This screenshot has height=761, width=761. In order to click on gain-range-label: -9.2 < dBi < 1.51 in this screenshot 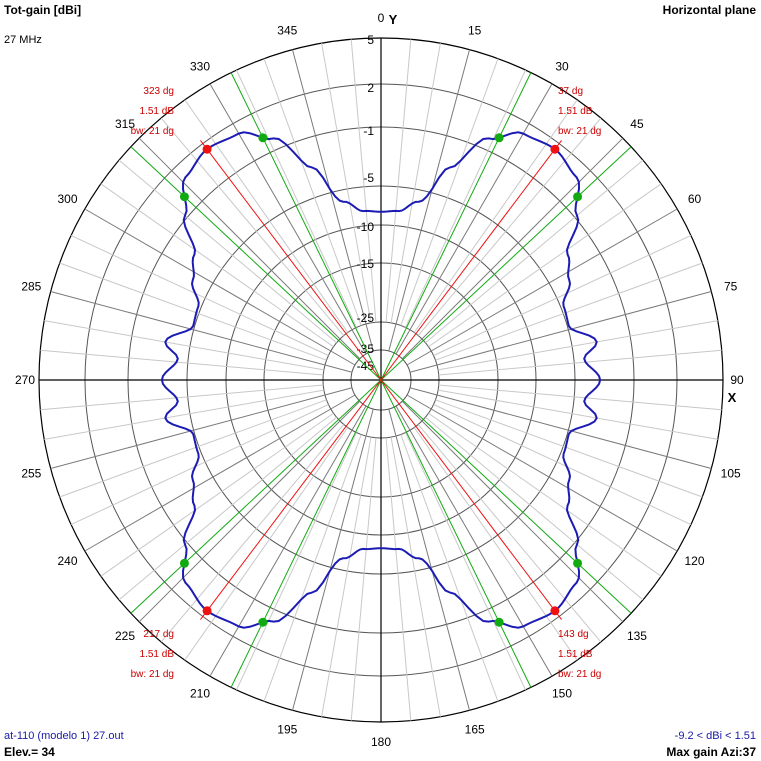, I will do `click(715, 736)`.